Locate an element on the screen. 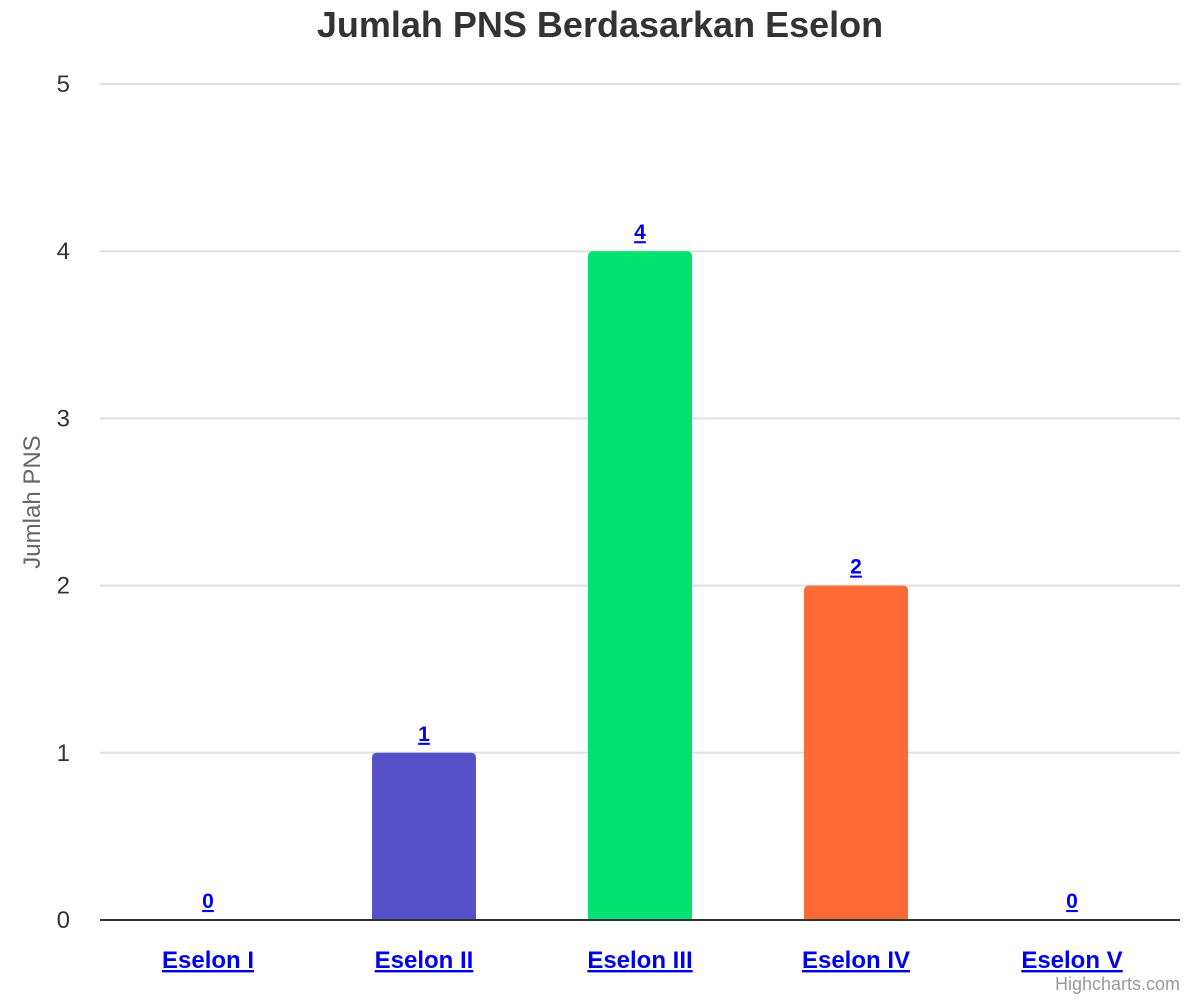  data-label: 2 is located at coordinates (856, 567).